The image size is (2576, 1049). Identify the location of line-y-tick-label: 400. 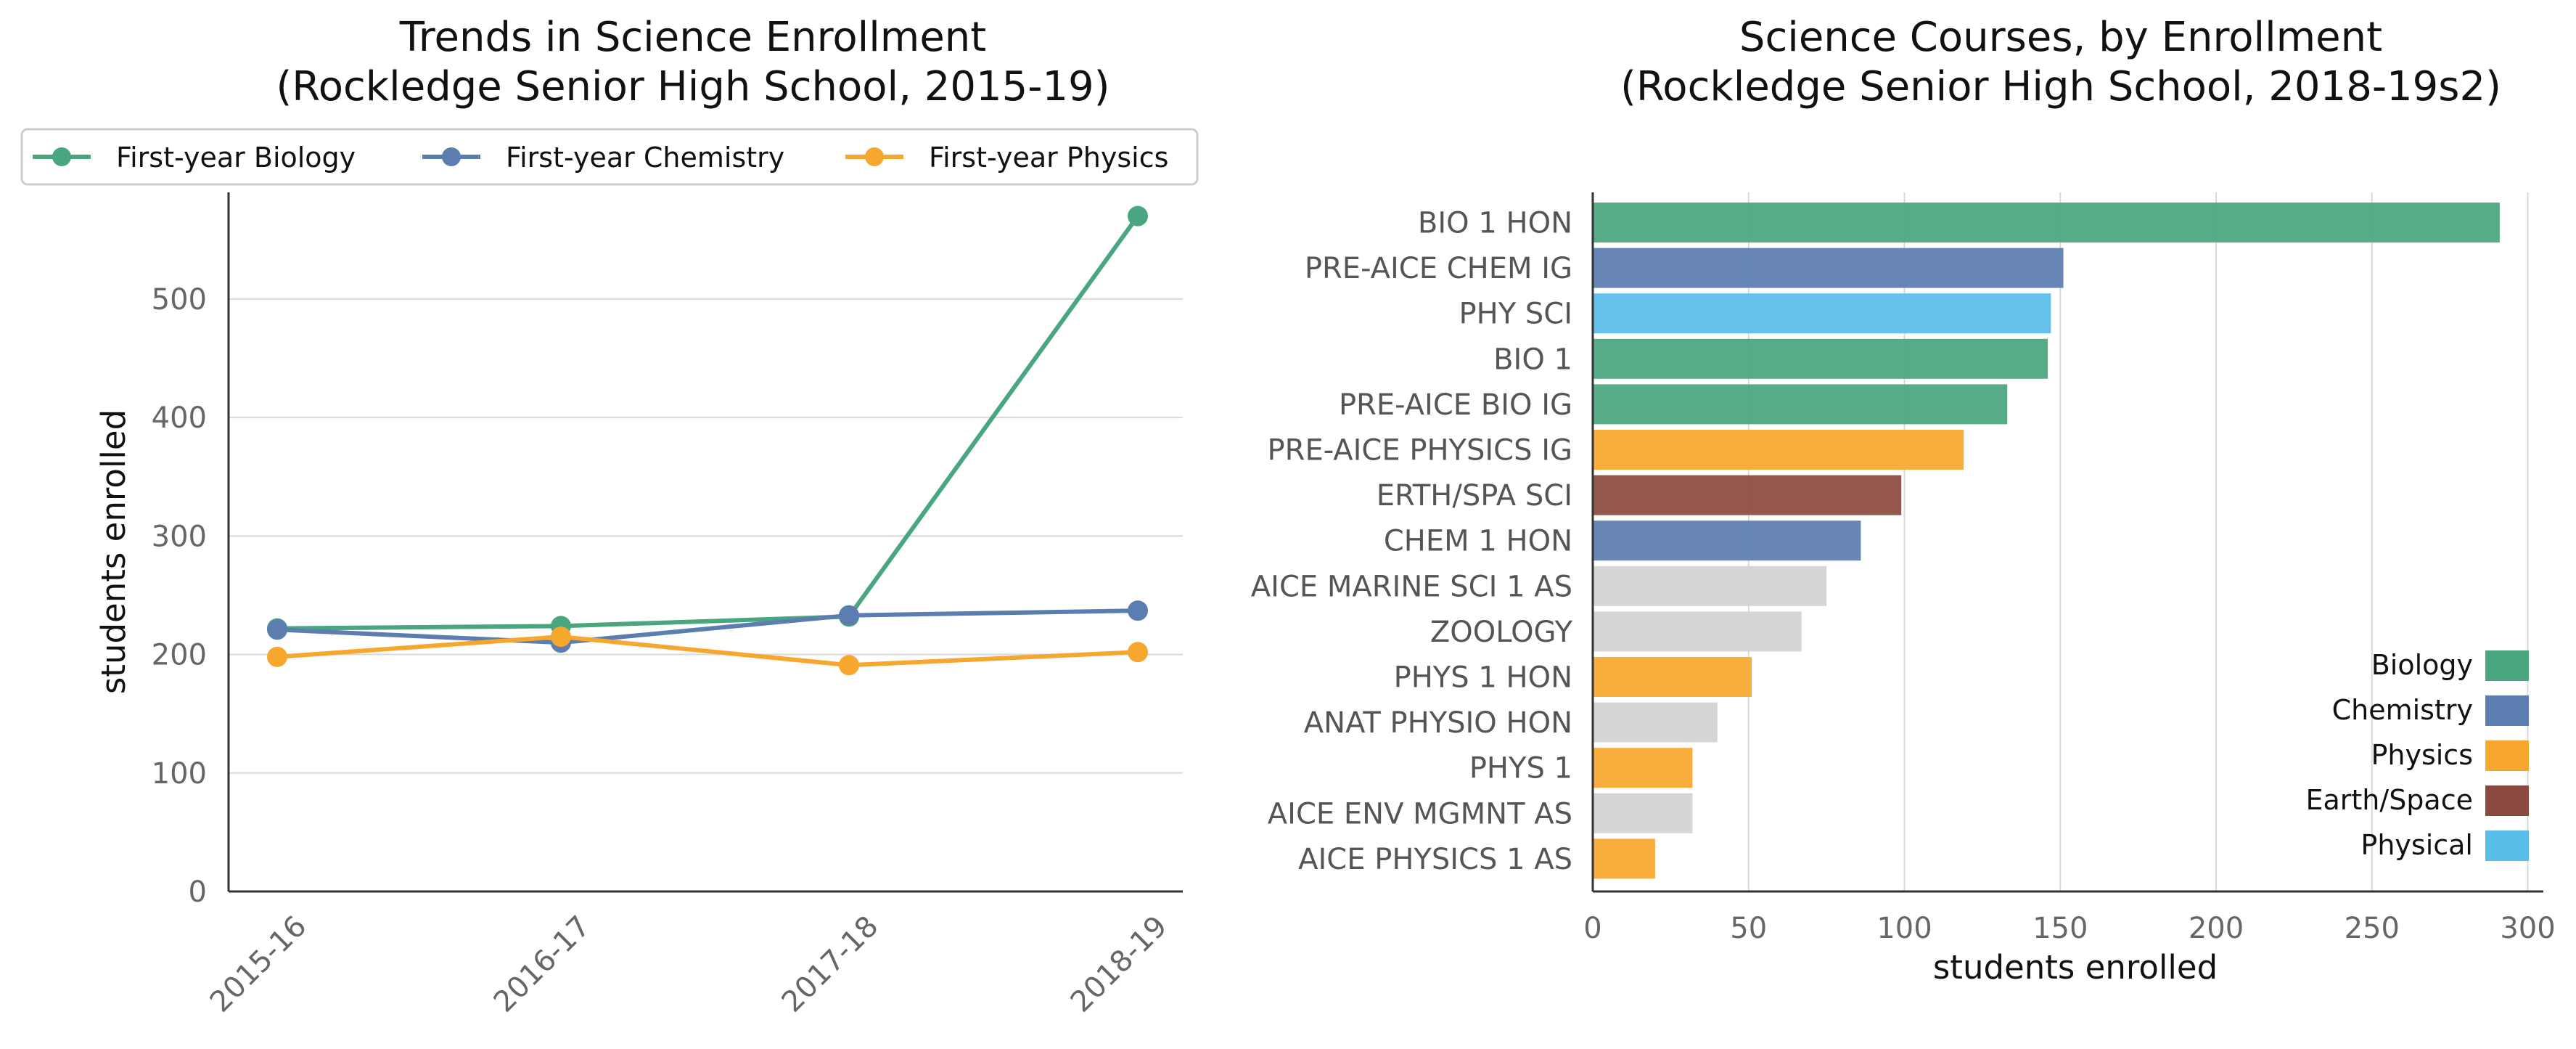
(179, 418).